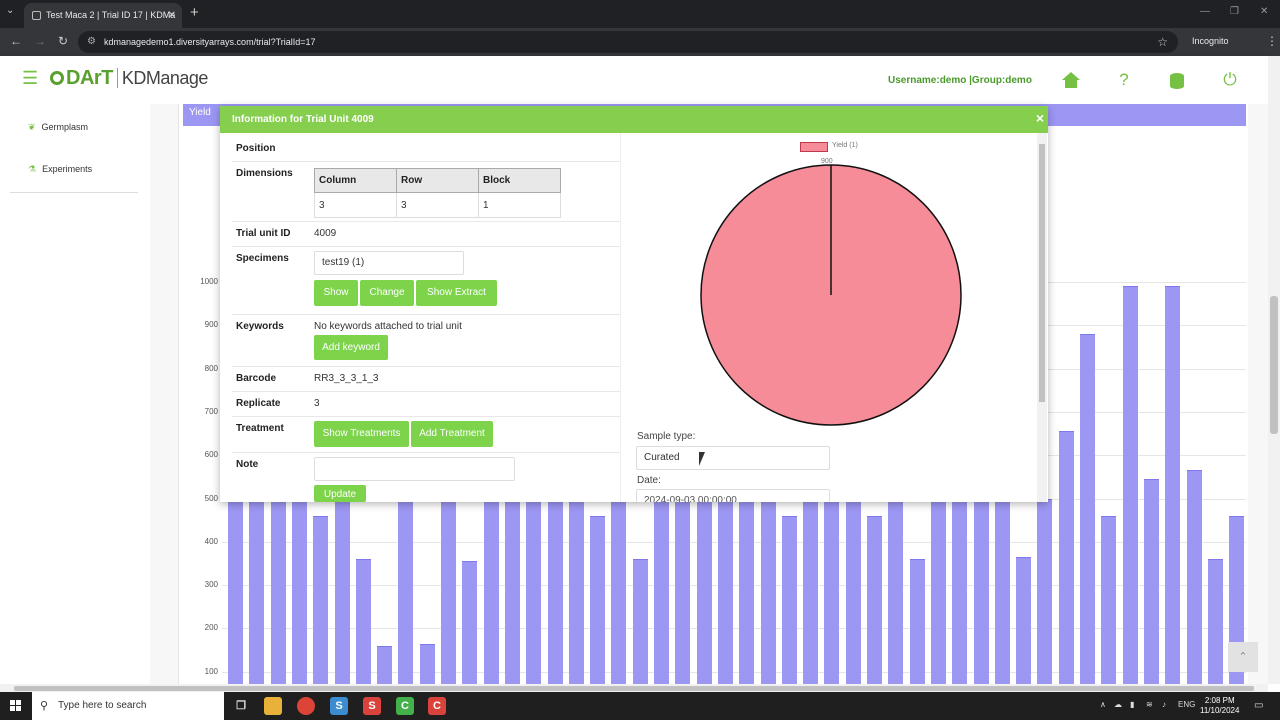 The height and width of the screenshot is (720, 1280). I want to click on back-icon: ←, so click(16, 41).